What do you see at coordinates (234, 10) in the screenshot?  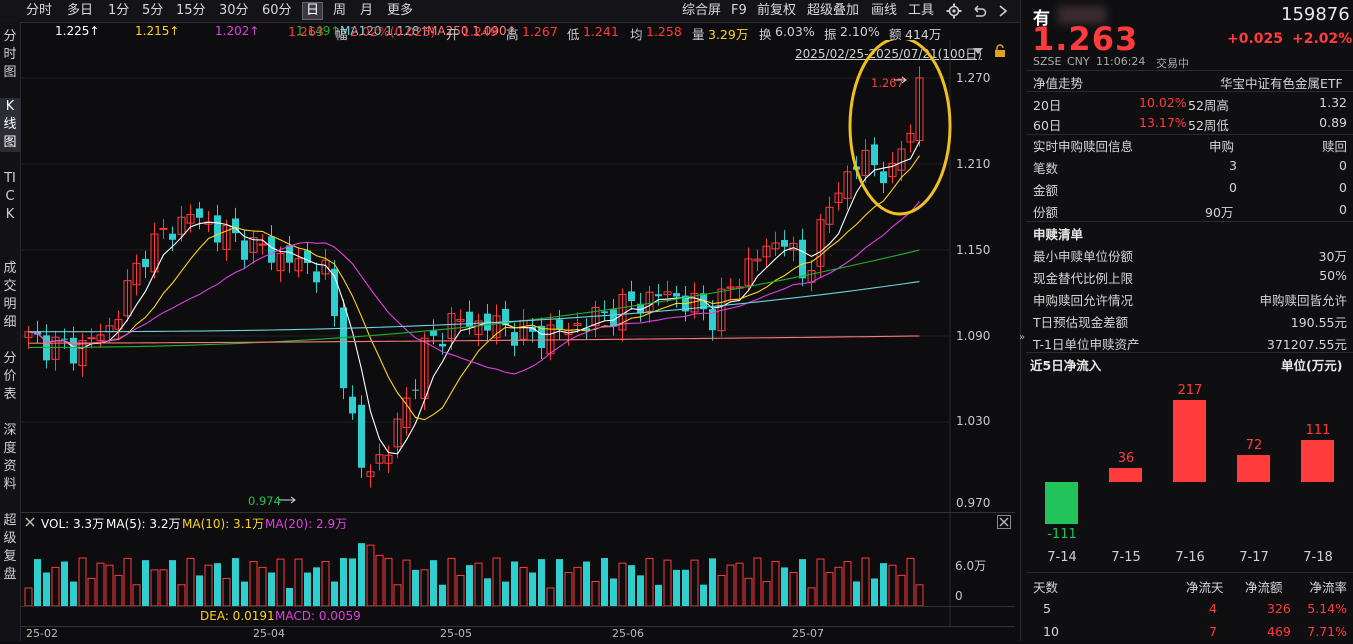 I see `tab-30min: 30分` at bounding box center [234, 10].